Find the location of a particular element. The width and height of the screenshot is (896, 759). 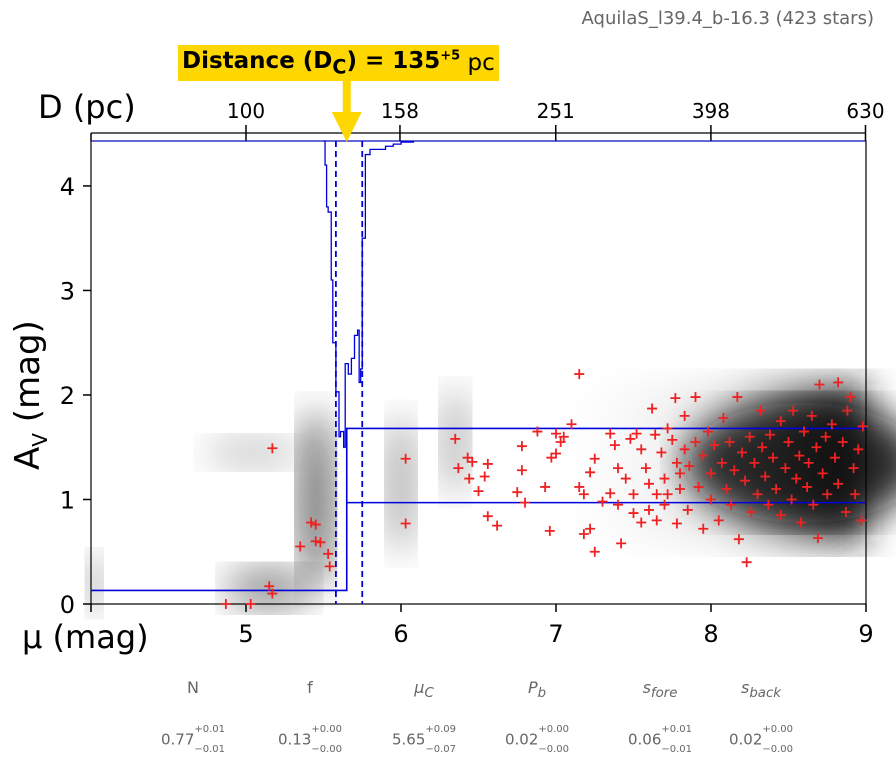

x-axis-label: μ (mag) is located at coordinates (85, 637).